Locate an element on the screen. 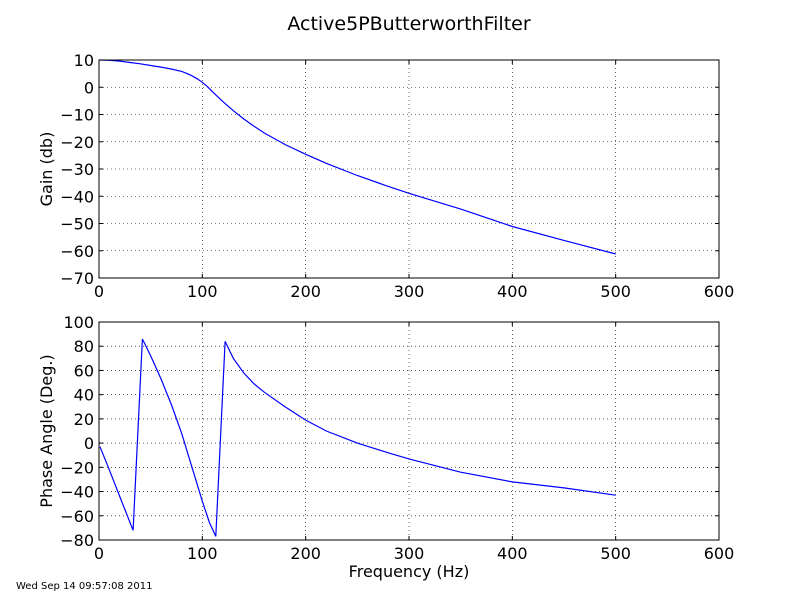 This screenshot has height=600, width=800. y-tick-label: 60 is located at coordinates (84, 370).